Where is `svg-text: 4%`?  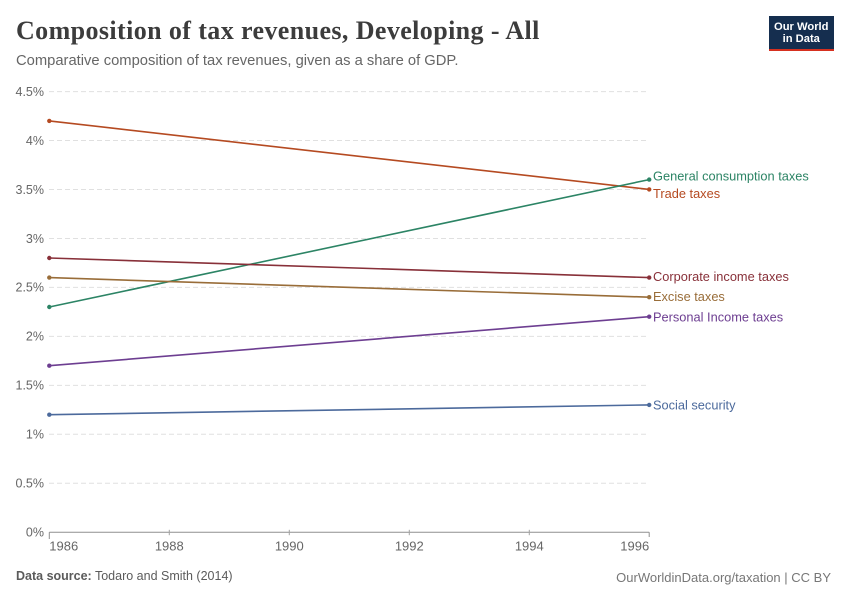
svg-text: 4% is located at coordinates (35, 141).